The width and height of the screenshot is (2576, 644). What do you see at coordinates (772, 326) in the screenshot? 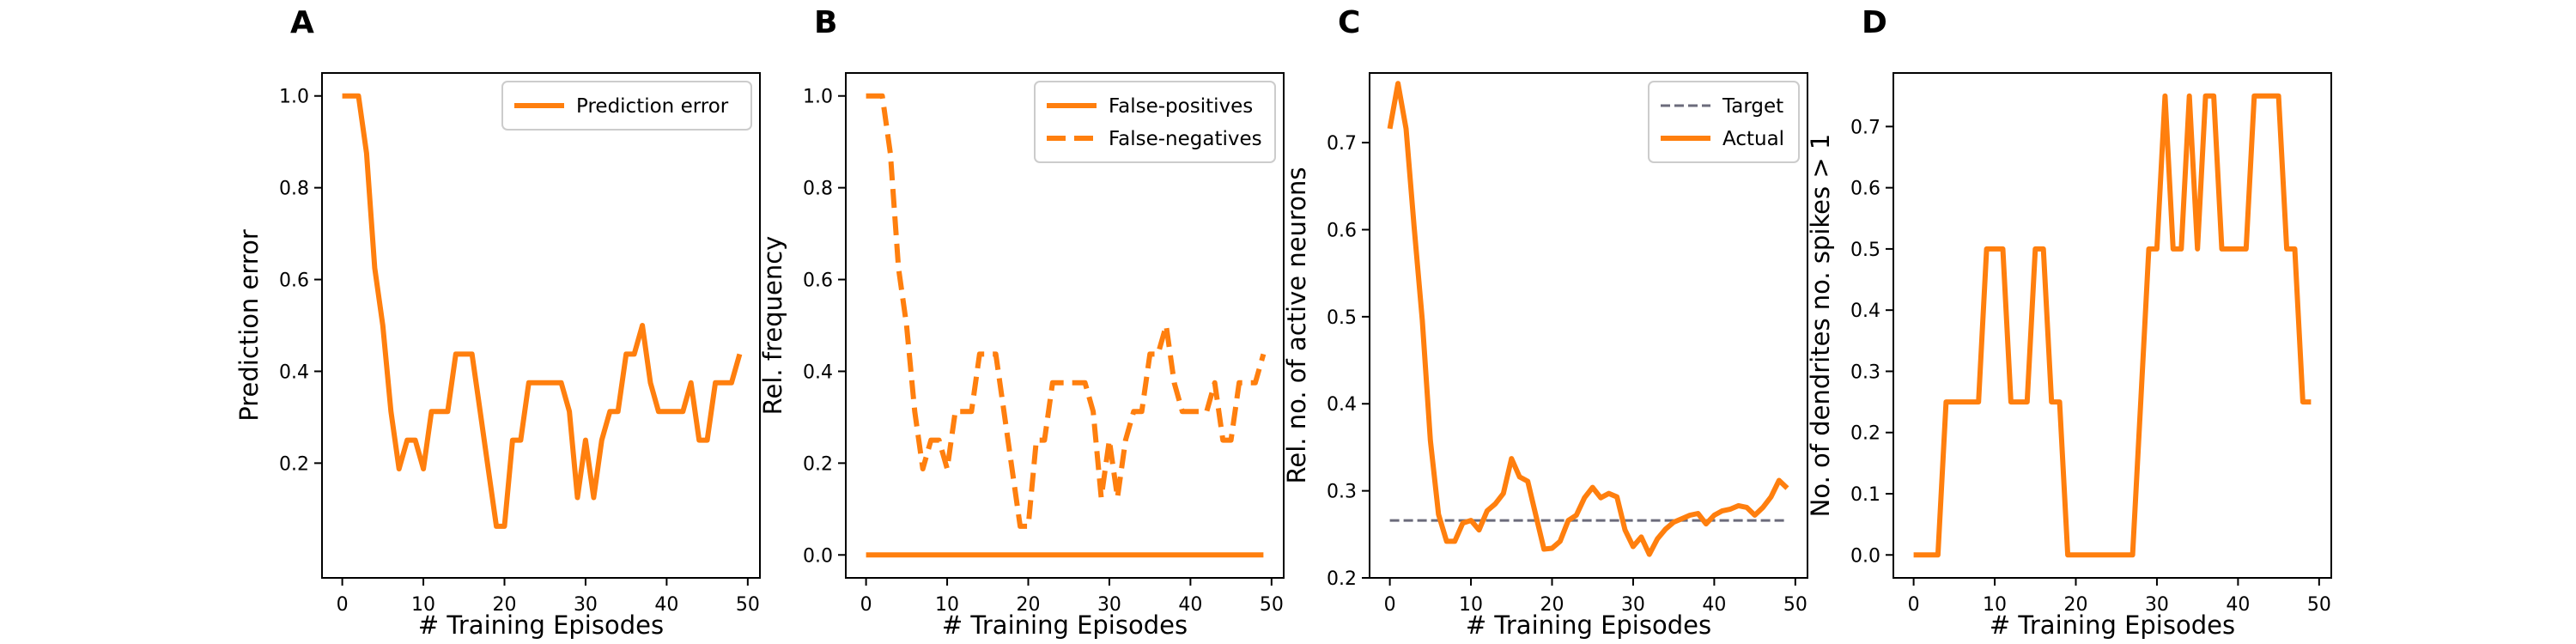
I see `y-axis-label: Rel. frequency` at bounding box center [772, 326].